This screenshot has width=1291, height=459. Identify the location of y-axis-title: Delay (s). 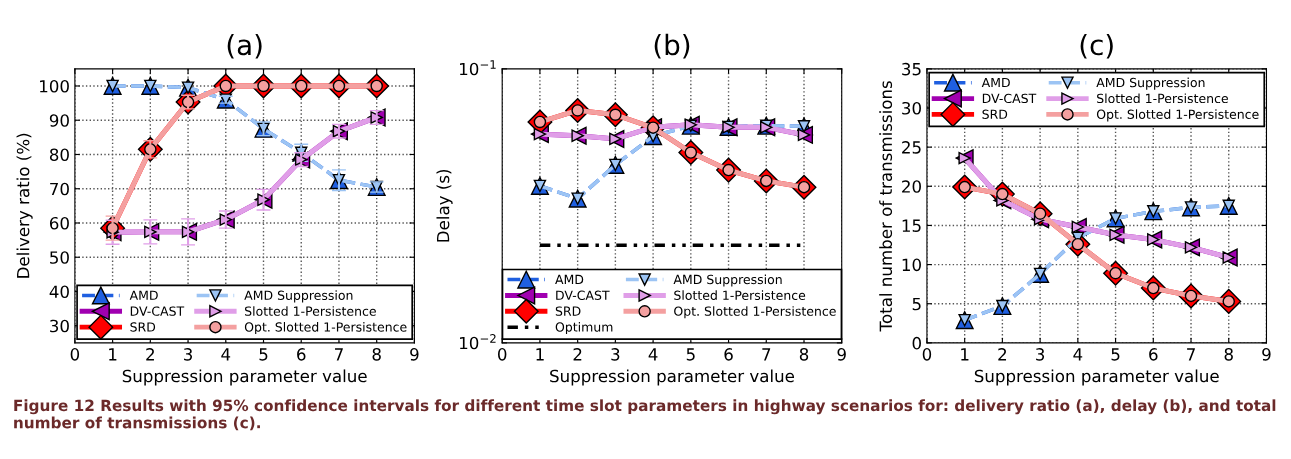
(444, 205).